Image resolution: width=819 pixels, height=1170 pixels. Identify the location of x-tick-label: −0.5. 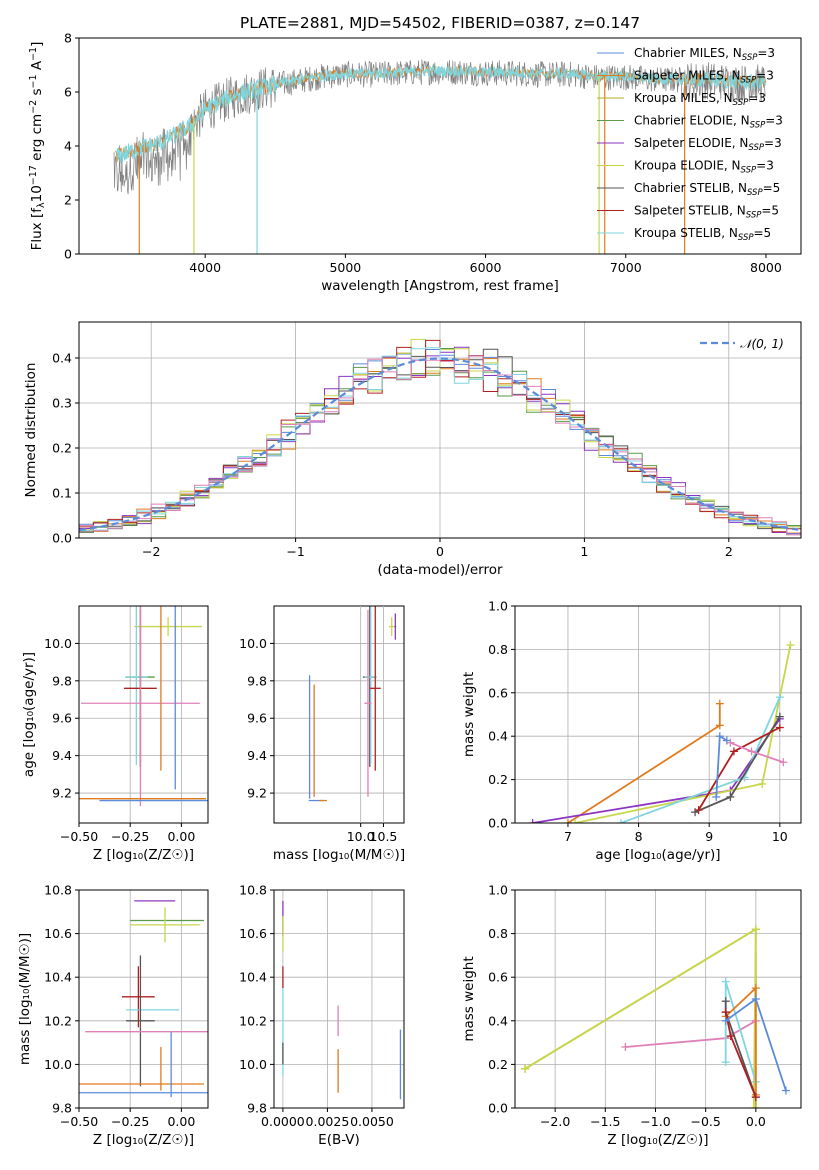
(705, 1121).